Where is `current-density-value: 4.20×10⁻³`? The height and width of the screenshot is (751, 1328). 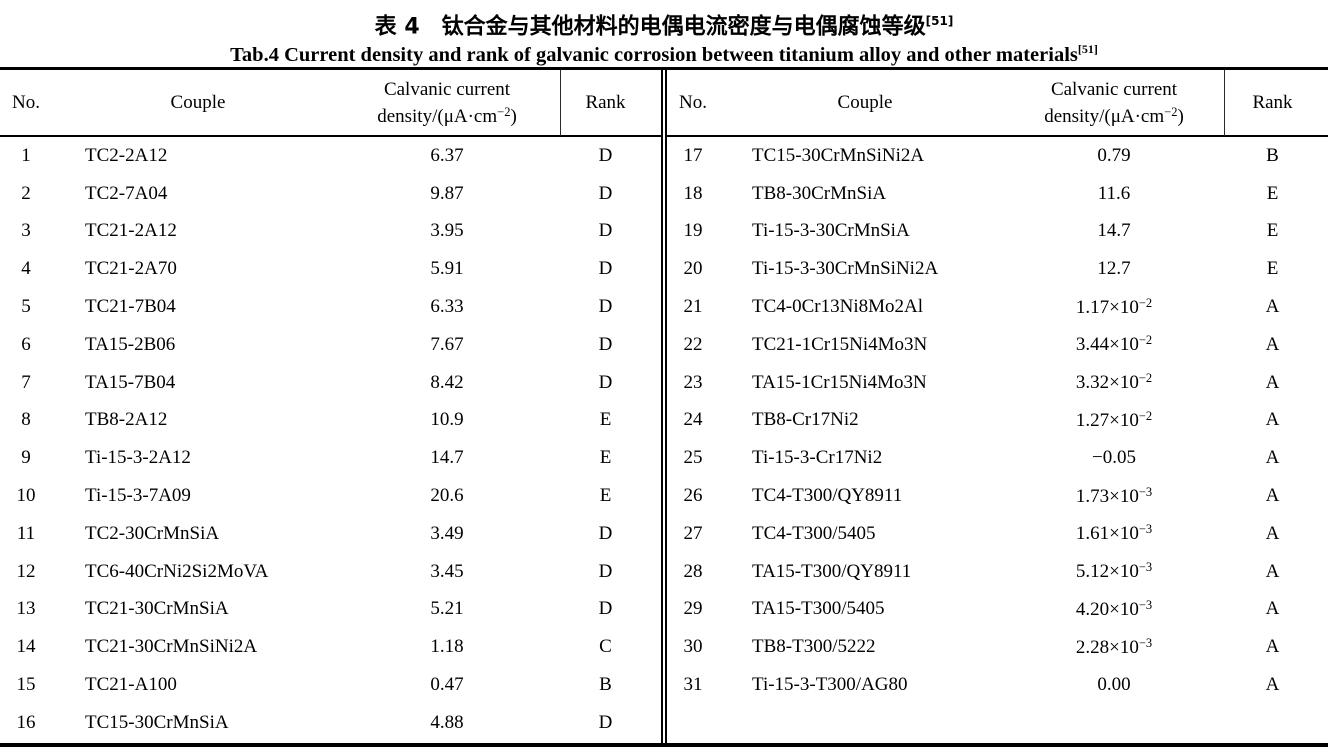
current-density-value: 4.20×10⁻³ is located at coordinates (1114, 608).